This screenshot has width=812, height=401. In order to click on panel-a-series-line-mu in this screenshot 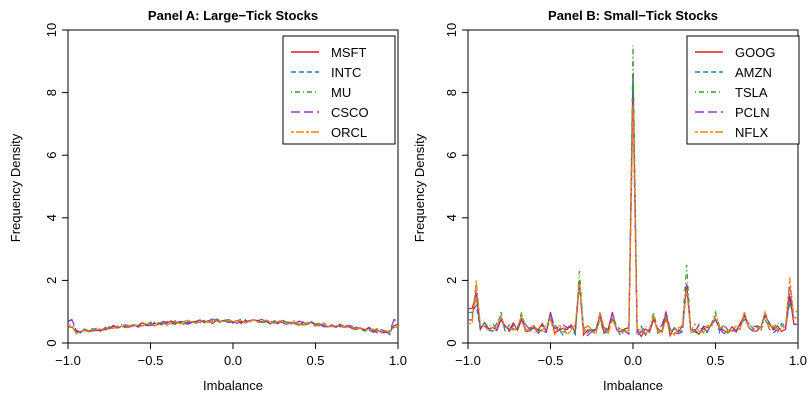, I will do `click(233, 326)`.